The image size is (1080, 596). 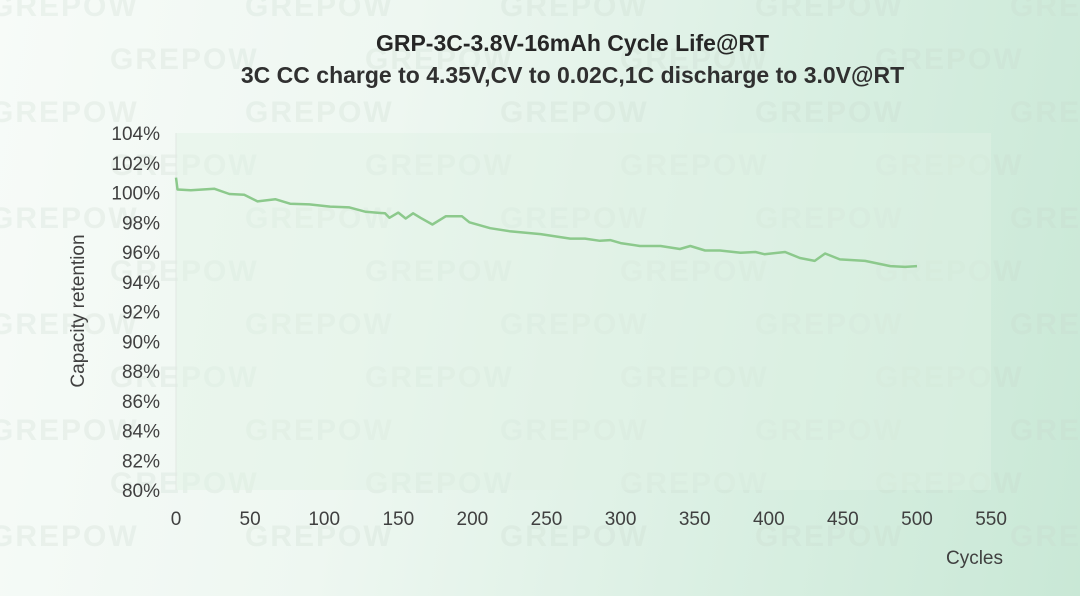 I want to click on y-axis-label: Capacity retention, so click(x=78, y=310).